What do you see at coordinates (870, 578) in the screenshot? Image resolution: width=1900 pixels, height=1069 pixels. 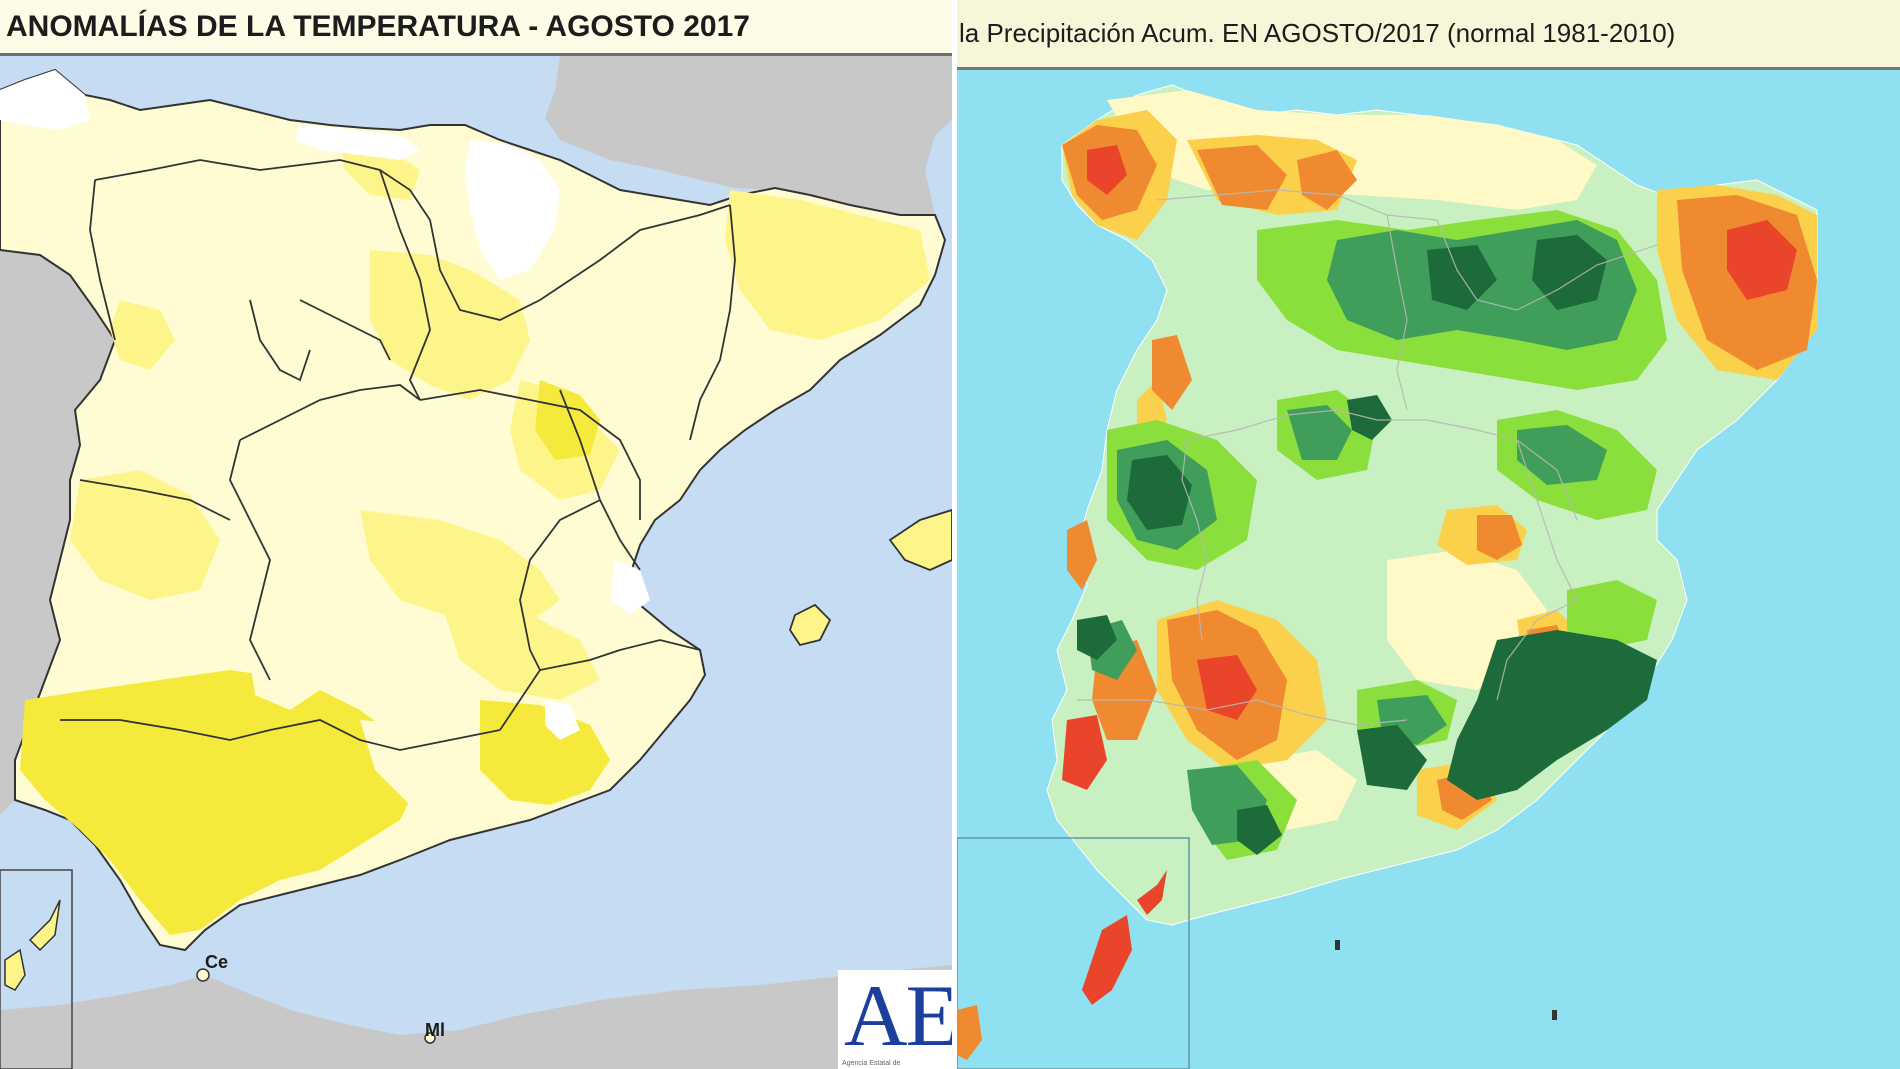 I see `balearic-islands` at bounding box center [870, 578].